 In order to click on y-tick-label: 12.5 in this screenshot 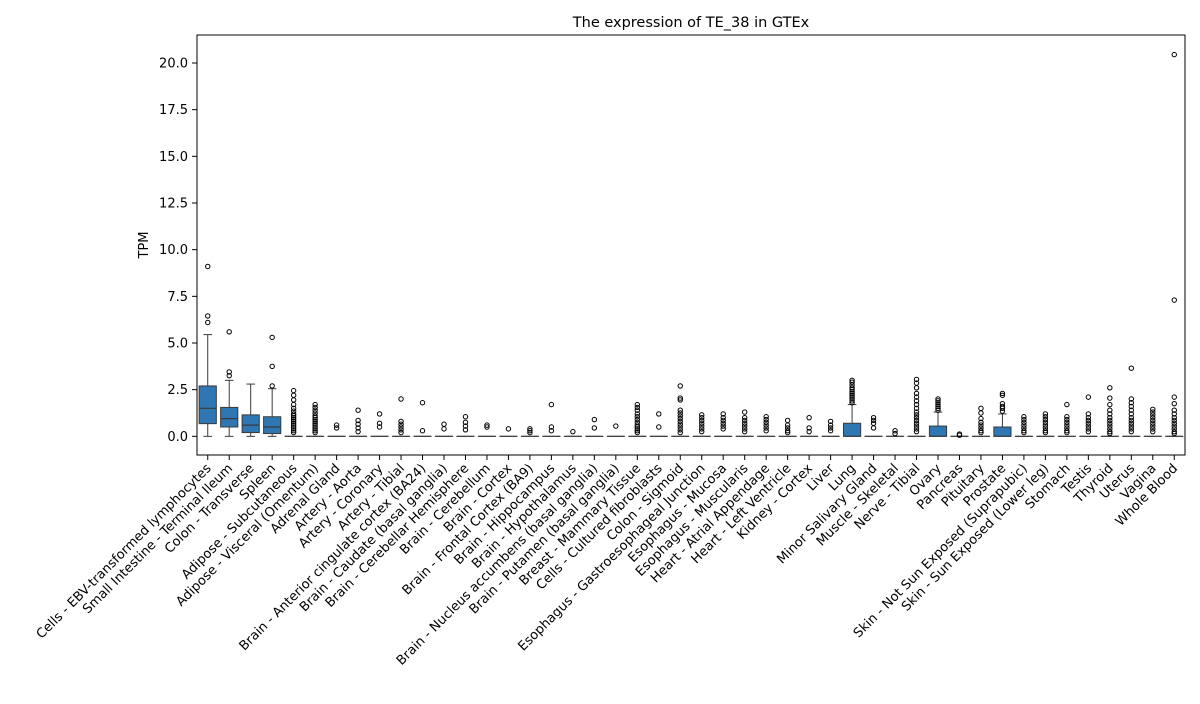, I will do `click(173, 204)`.